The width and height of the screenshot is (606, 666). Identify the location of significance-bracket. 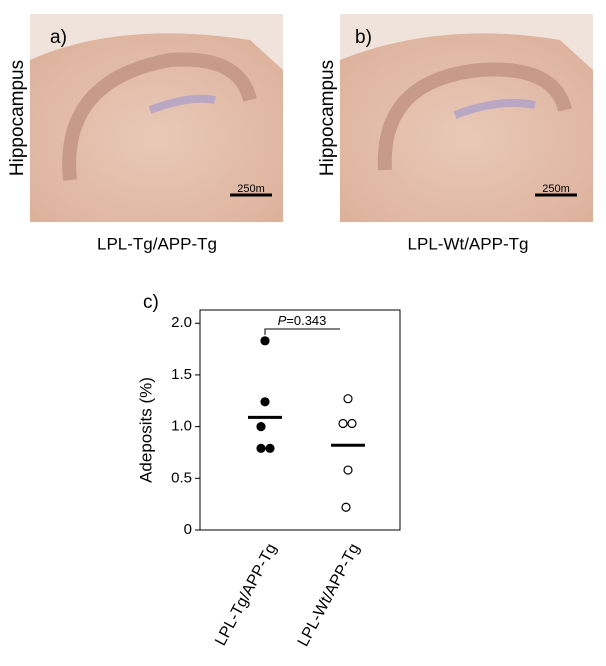
(302, 331).